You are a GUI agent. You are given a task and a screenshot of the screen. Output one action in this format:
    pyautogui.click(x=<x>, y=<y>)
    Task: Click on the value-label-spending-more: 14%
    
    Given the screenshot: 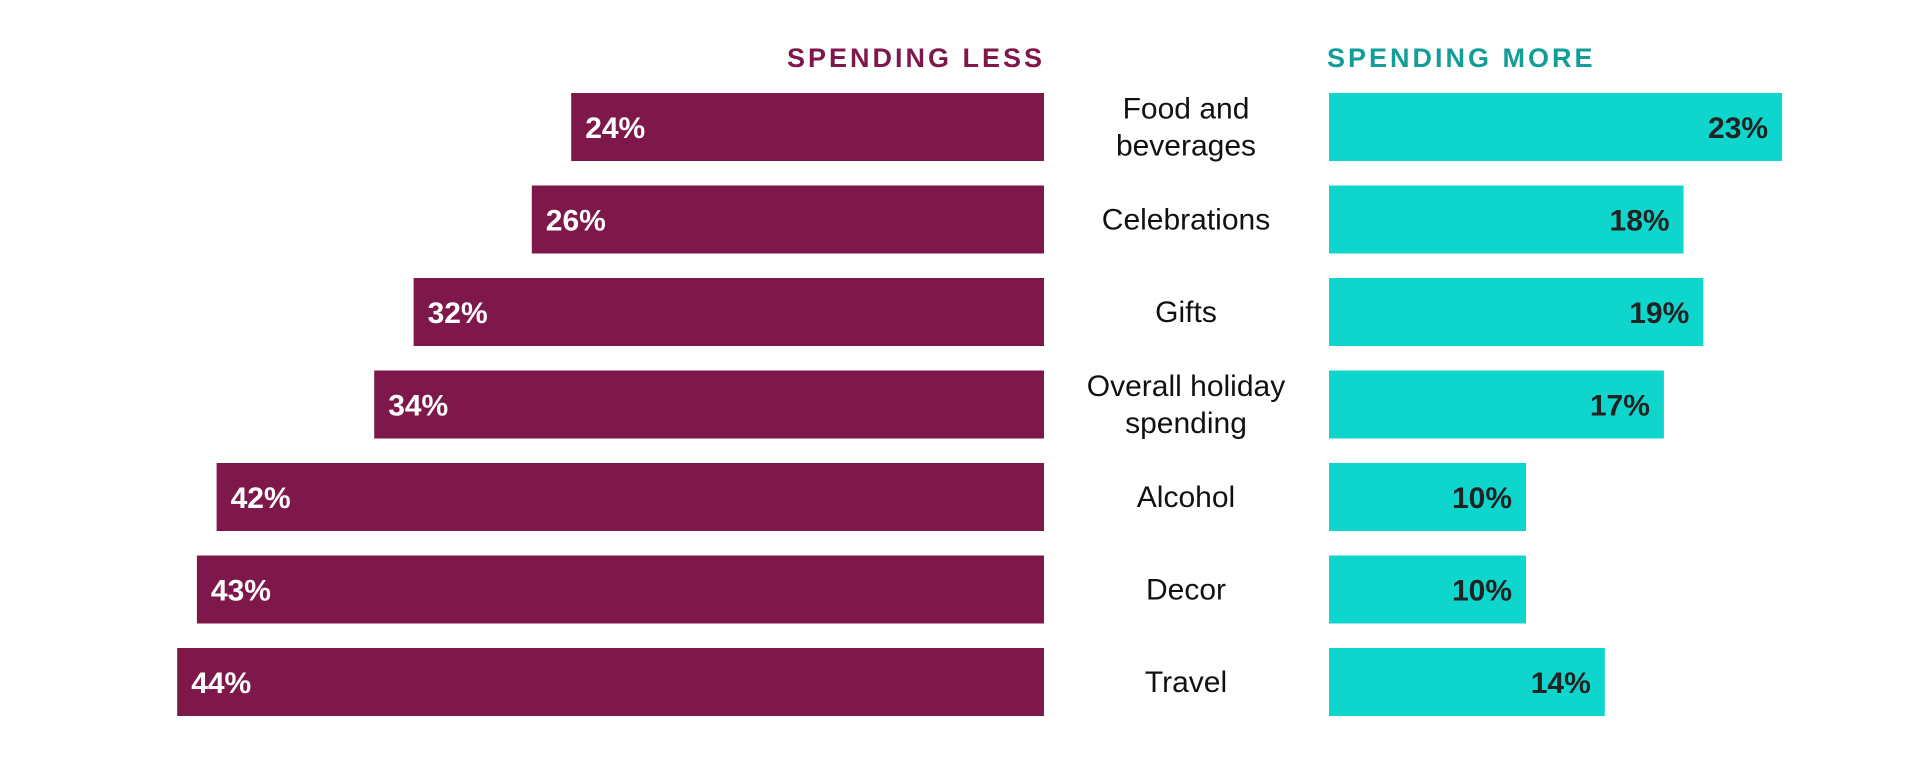 What is the action you would take?
    pyautogui.click(x=1561, y=683)
    